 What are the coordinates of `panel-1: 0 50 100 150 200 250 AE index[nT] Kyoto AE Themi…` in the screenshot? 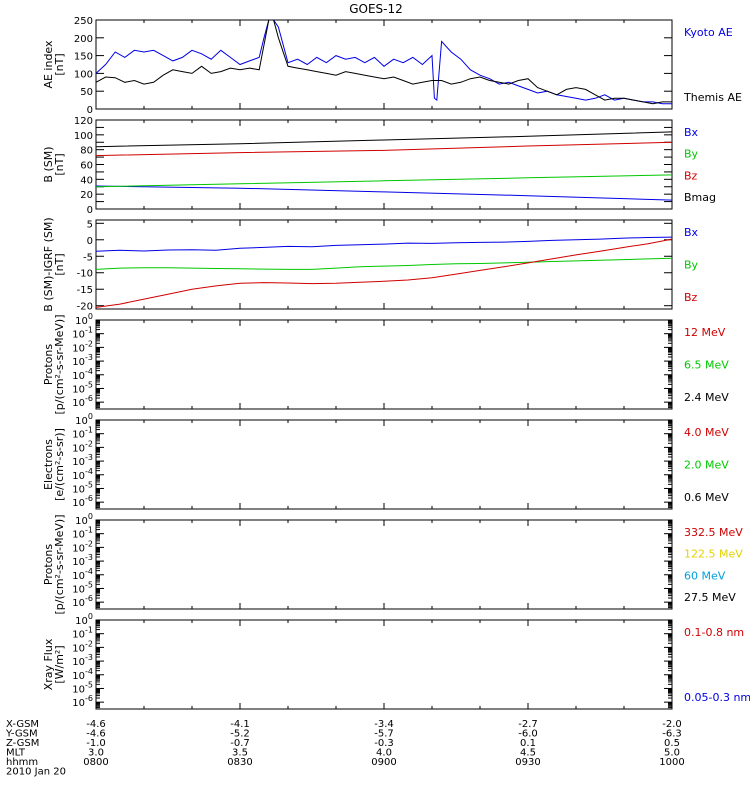 It's located at (392, 66).